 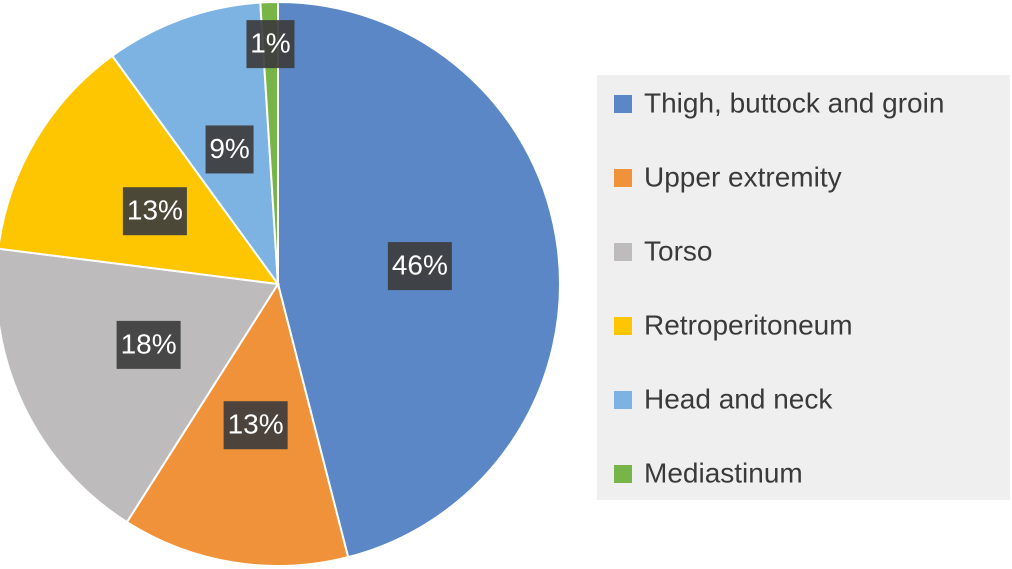 What do you see at coordinates (678, 250) in the screenshot?
I see `legend-label: Torso` at bounding box center [678, 250].